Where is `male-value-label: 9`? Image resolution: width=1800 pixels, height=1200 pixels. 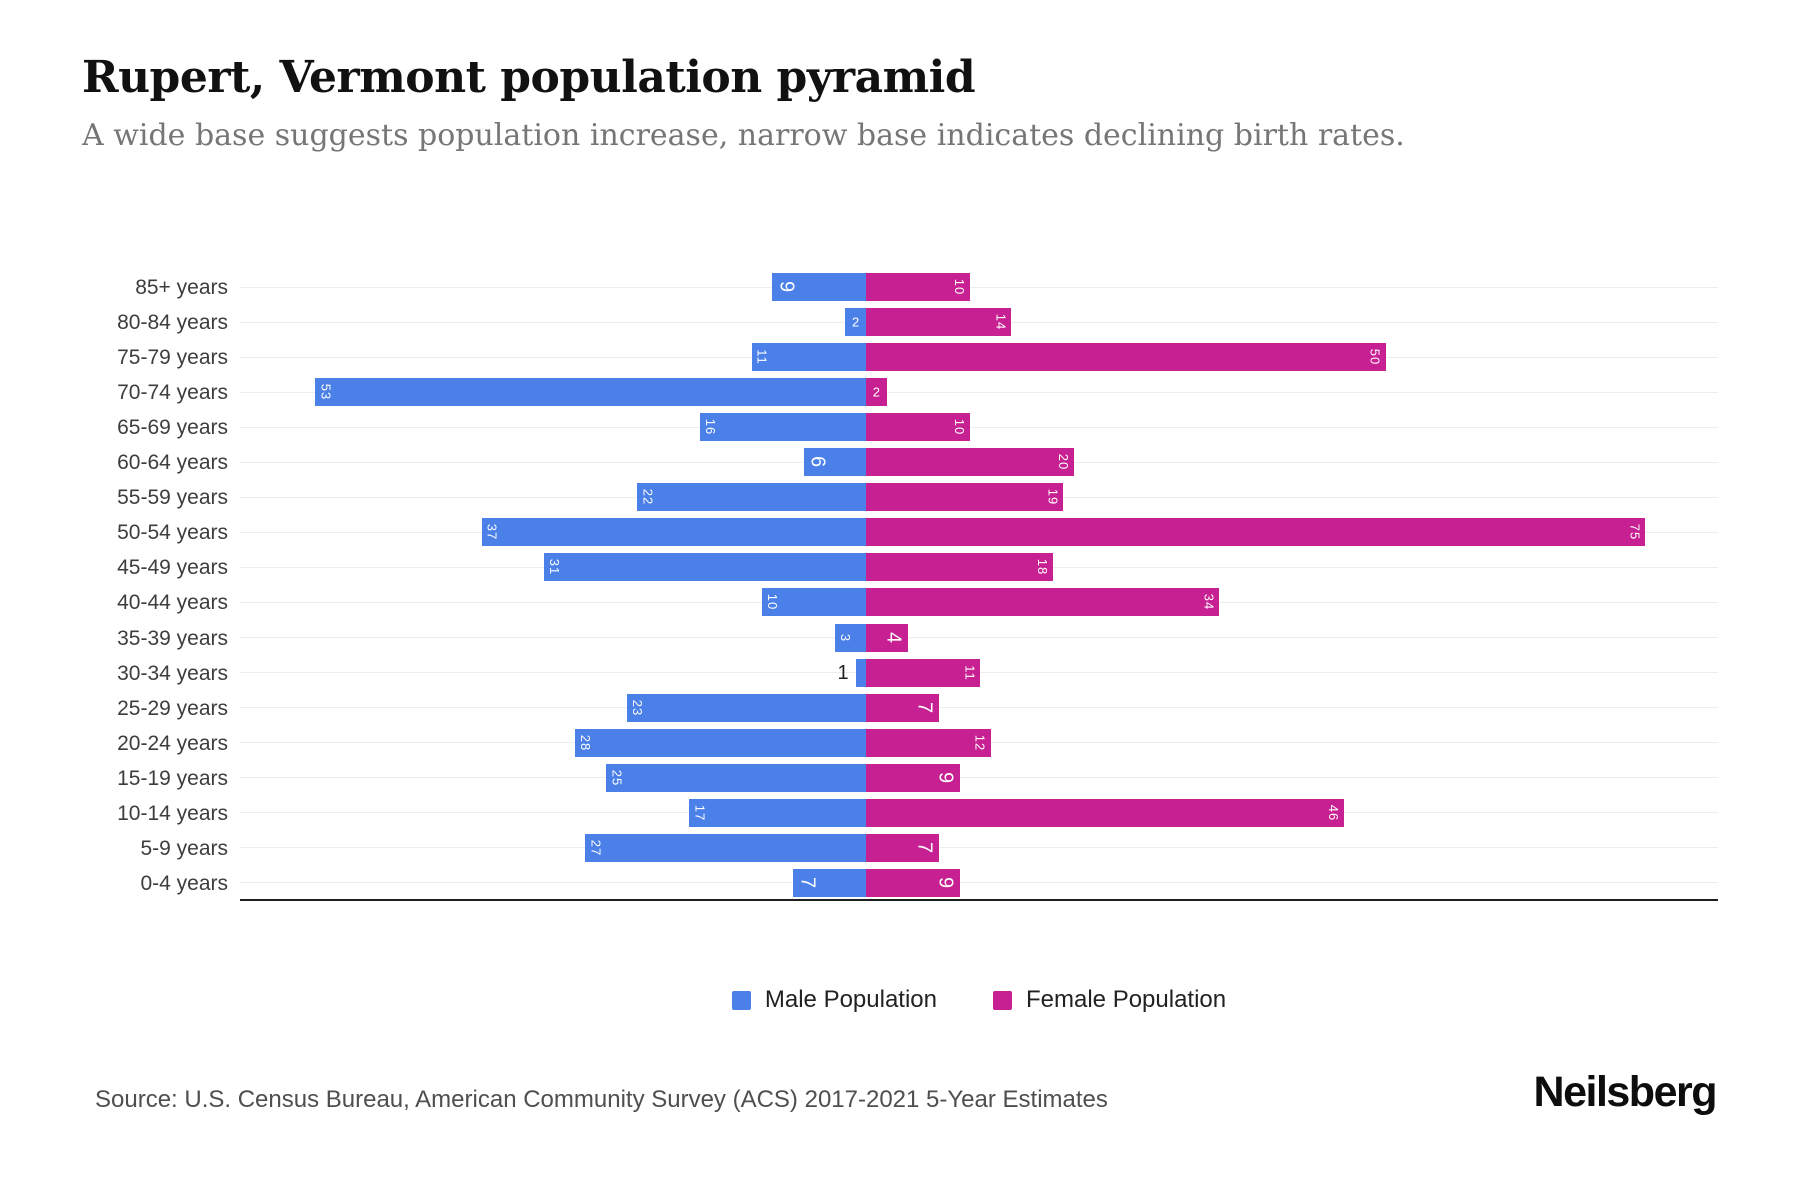 male-value-label: 9 is located at coordinates (786, 287).